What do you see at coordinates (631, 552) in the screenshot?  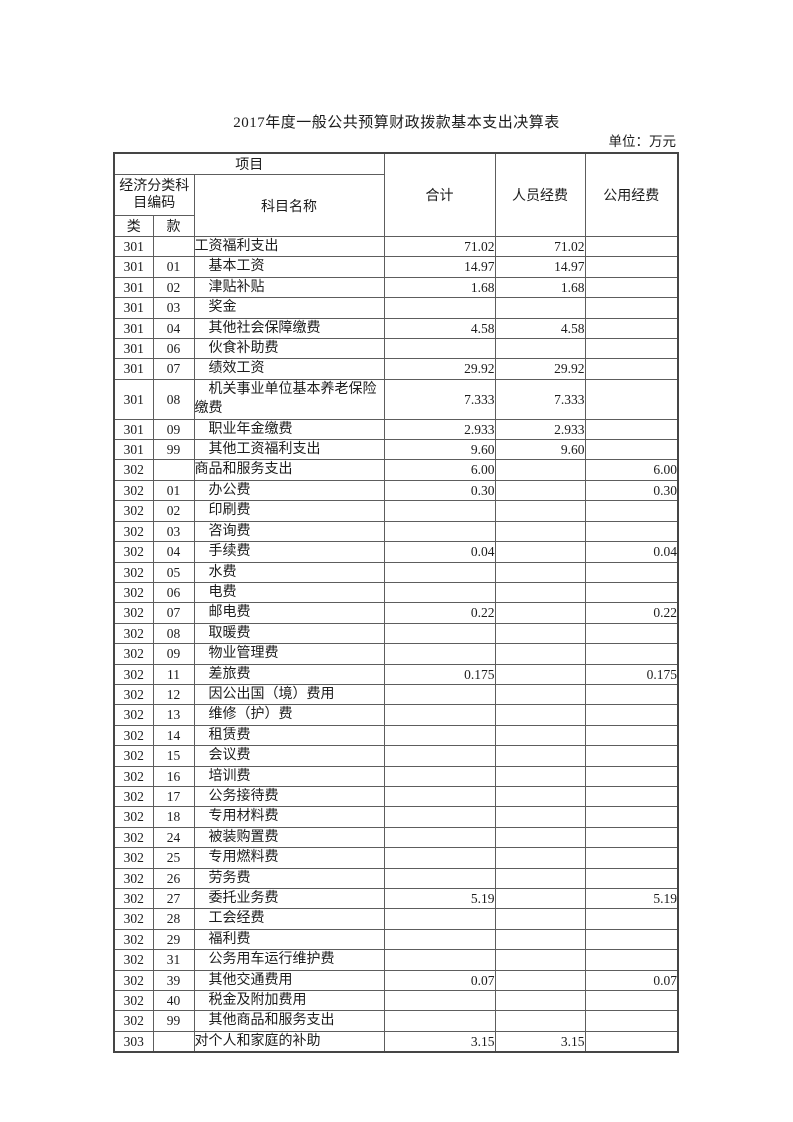 I see `cell-public: 0.04` at bounding box center [631, 552].